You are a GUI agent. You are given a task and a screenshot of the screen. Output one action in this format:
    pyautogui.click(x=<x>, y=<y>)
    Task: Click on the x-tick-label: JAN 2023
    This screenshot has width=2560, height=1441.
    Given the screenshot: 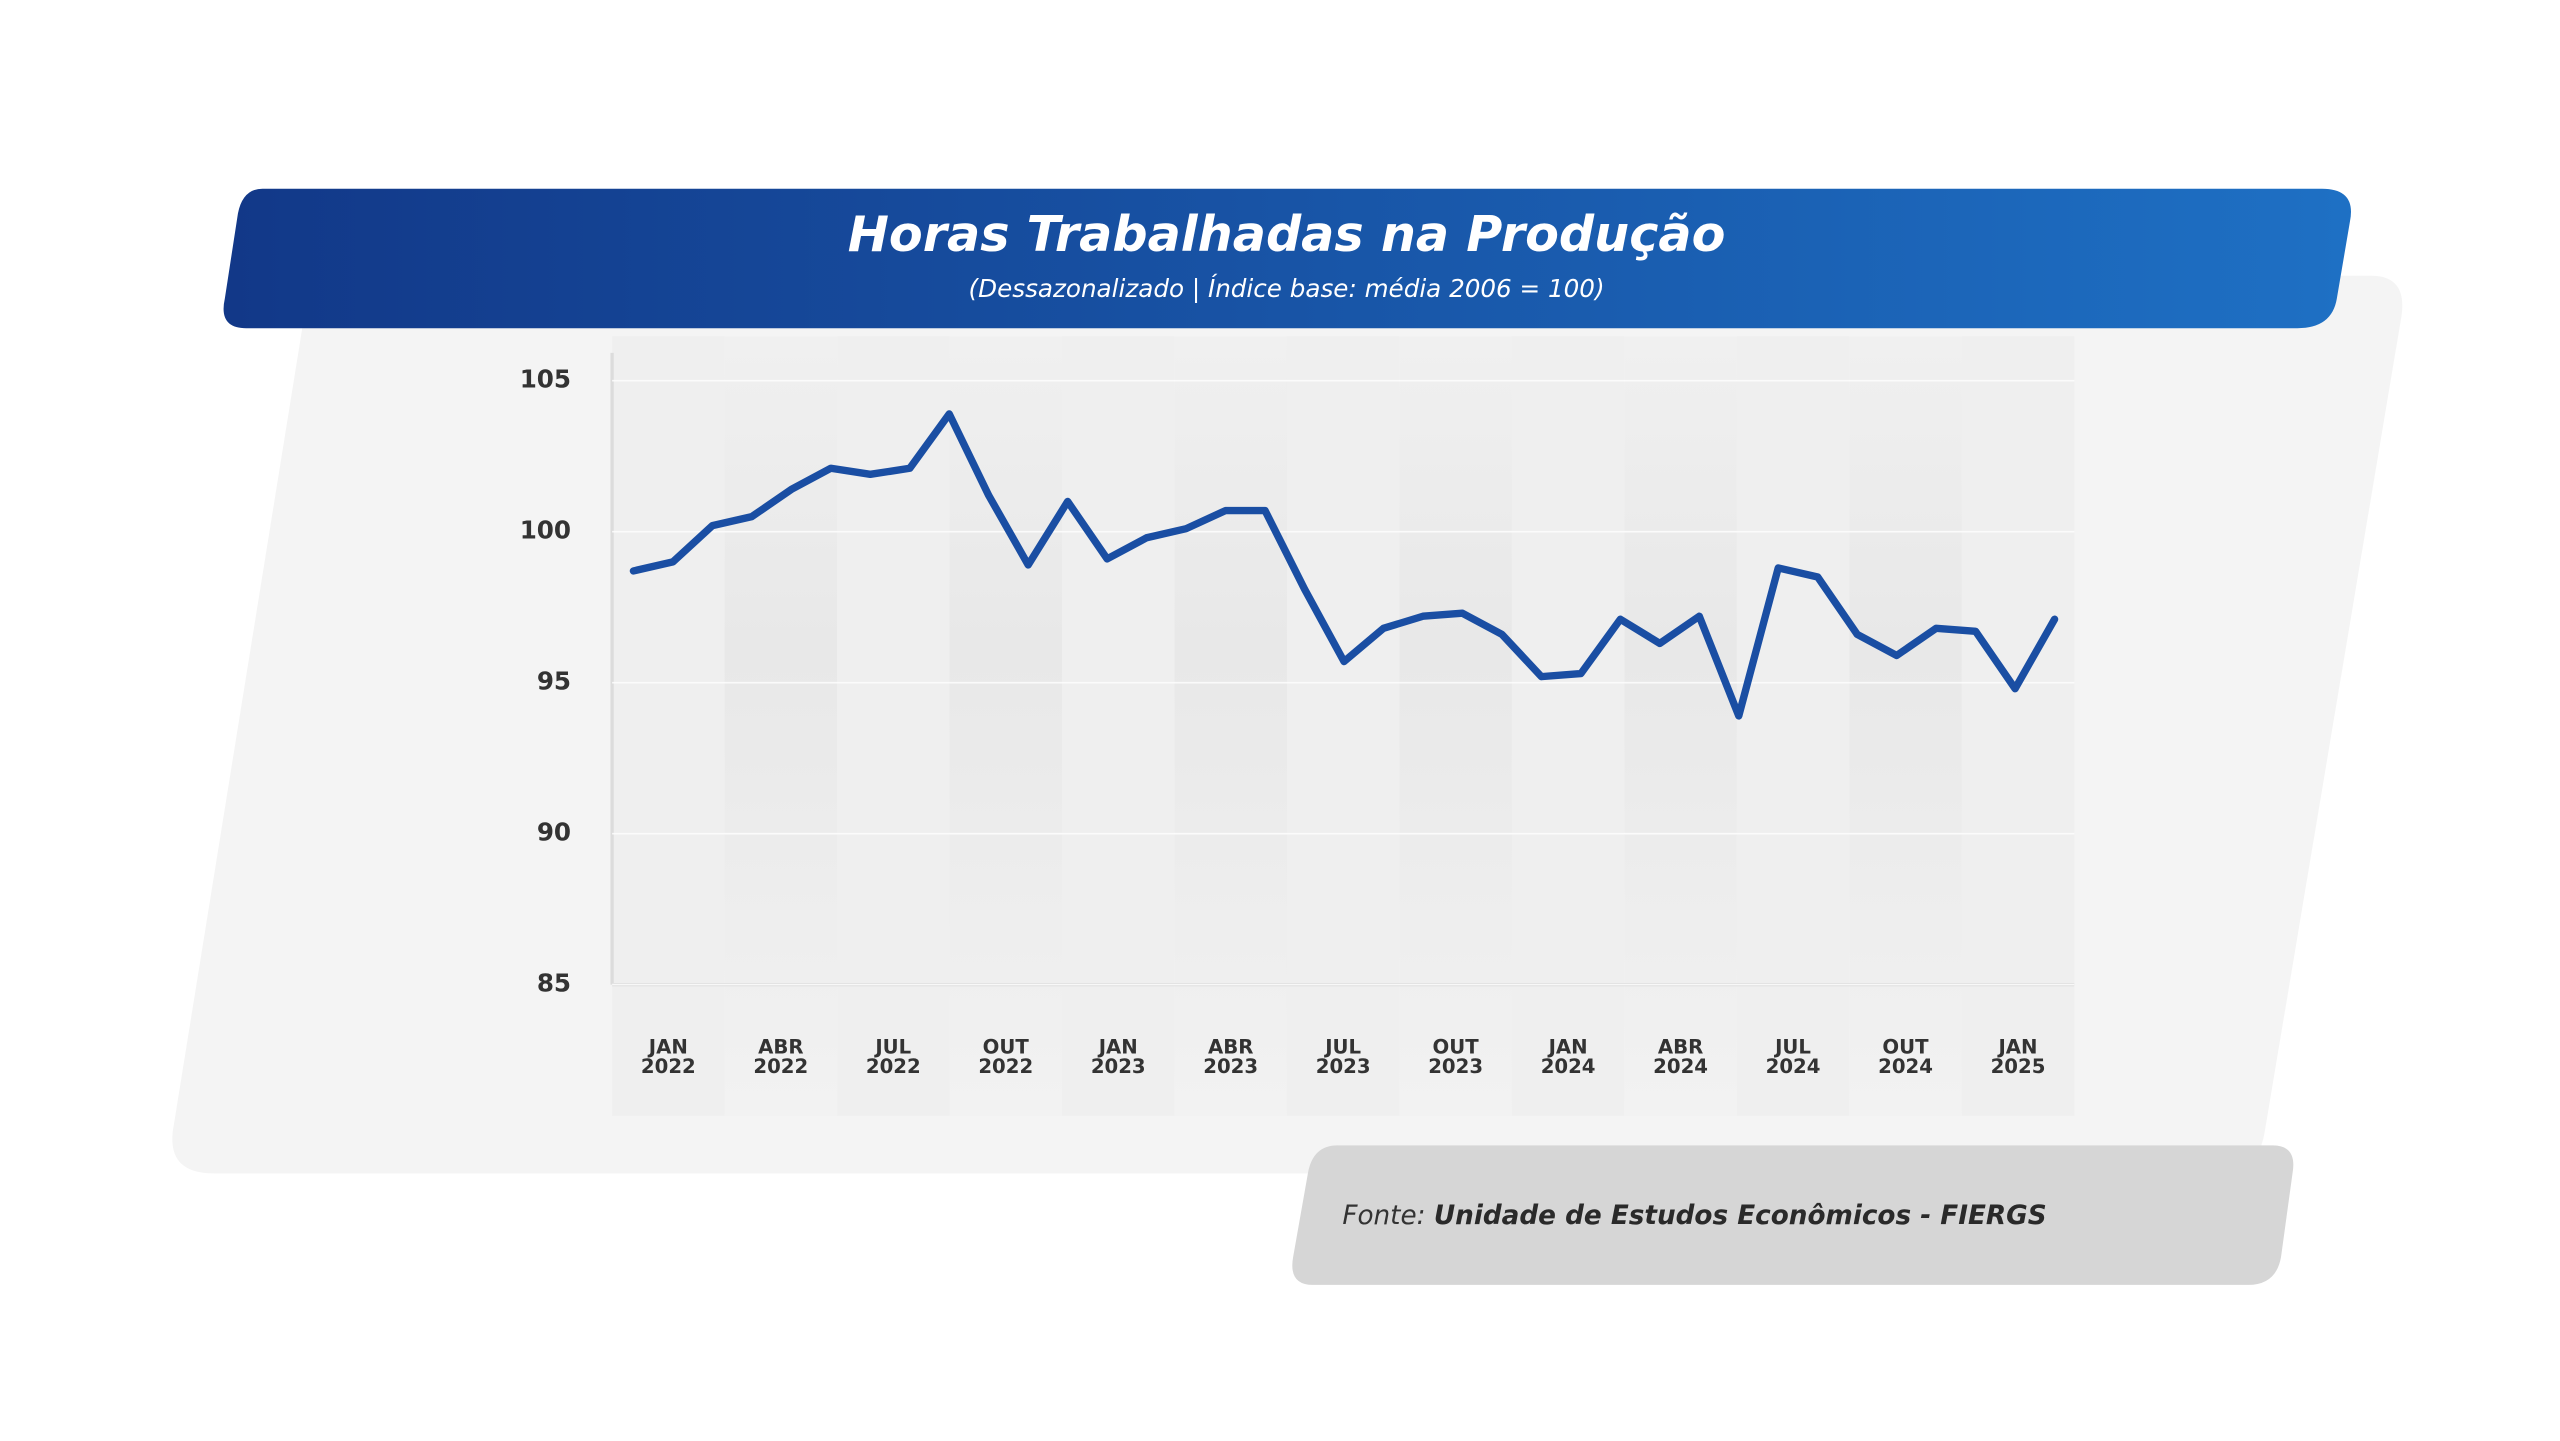 What is the action you would take?
    pyautogui.click(x=1118, y=1057)
    